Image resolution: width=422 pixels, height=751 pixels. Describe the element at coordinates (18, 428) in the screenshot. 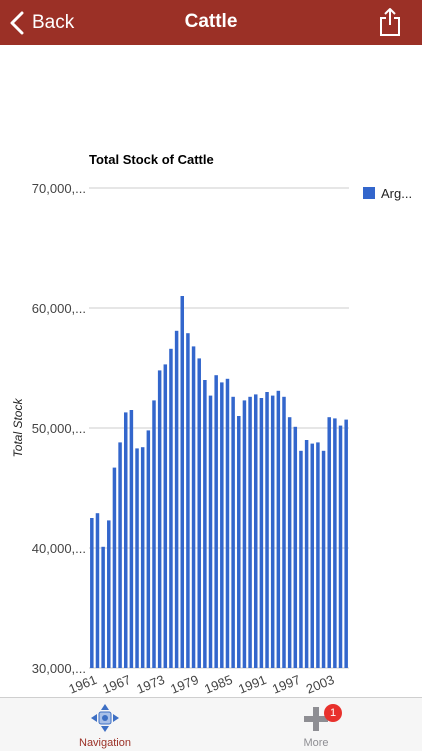

I see `y-axis-title: Total Stock` at that location.